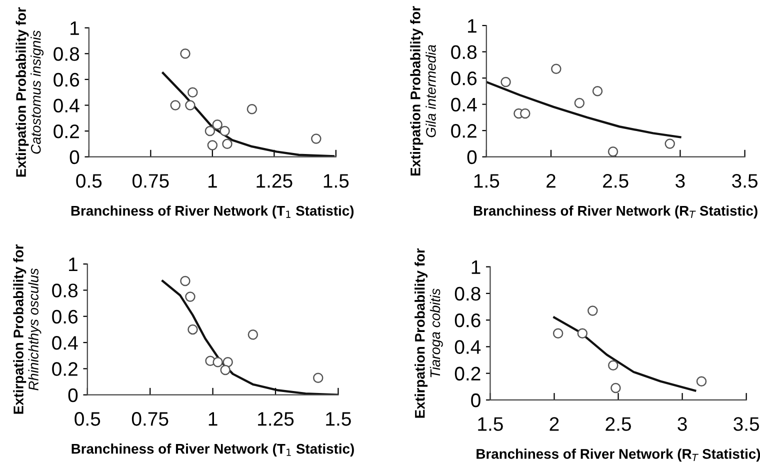  What do you see at coordinates (423, 91) in the screenshot?
I see `y-axis-title: Extirpation Probability for Gila intermedia` at bounding box center [423, 91].